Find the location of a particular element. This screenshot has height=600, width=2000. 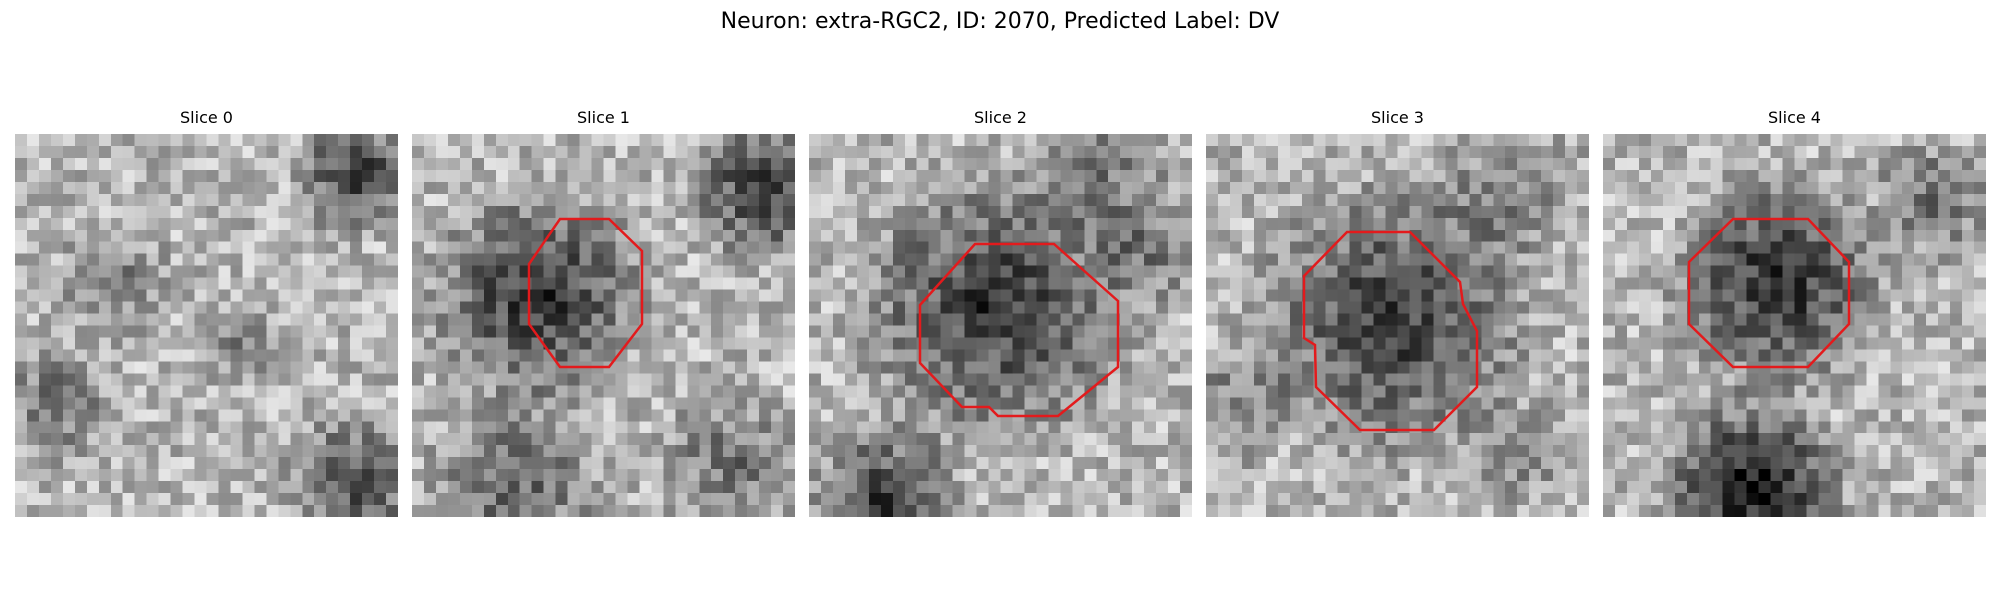

slice-panel-0: Slice 0 is located at coordinates (206, 312).